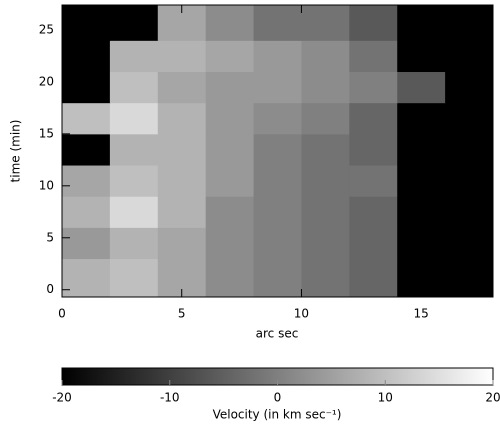  What do you see at coordinates (277, 334) in the screenshot?
I see `x-axis-label: arc sec` at bounding box center [277, 334].